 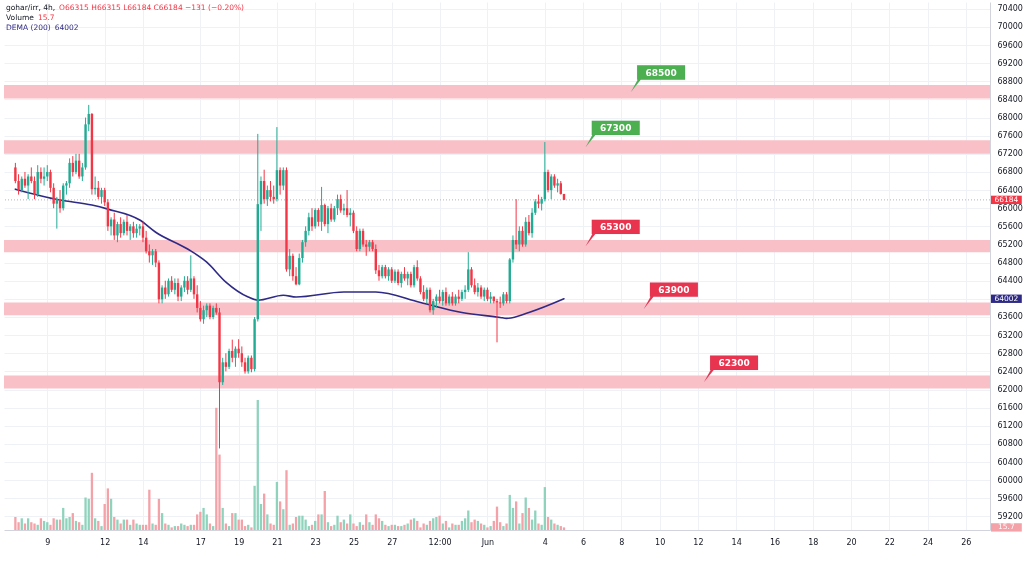 What do you see at coordinates (928, 542) in the screenshot?
I see `x-tick-label: 24` at bounding box center [928, 542].